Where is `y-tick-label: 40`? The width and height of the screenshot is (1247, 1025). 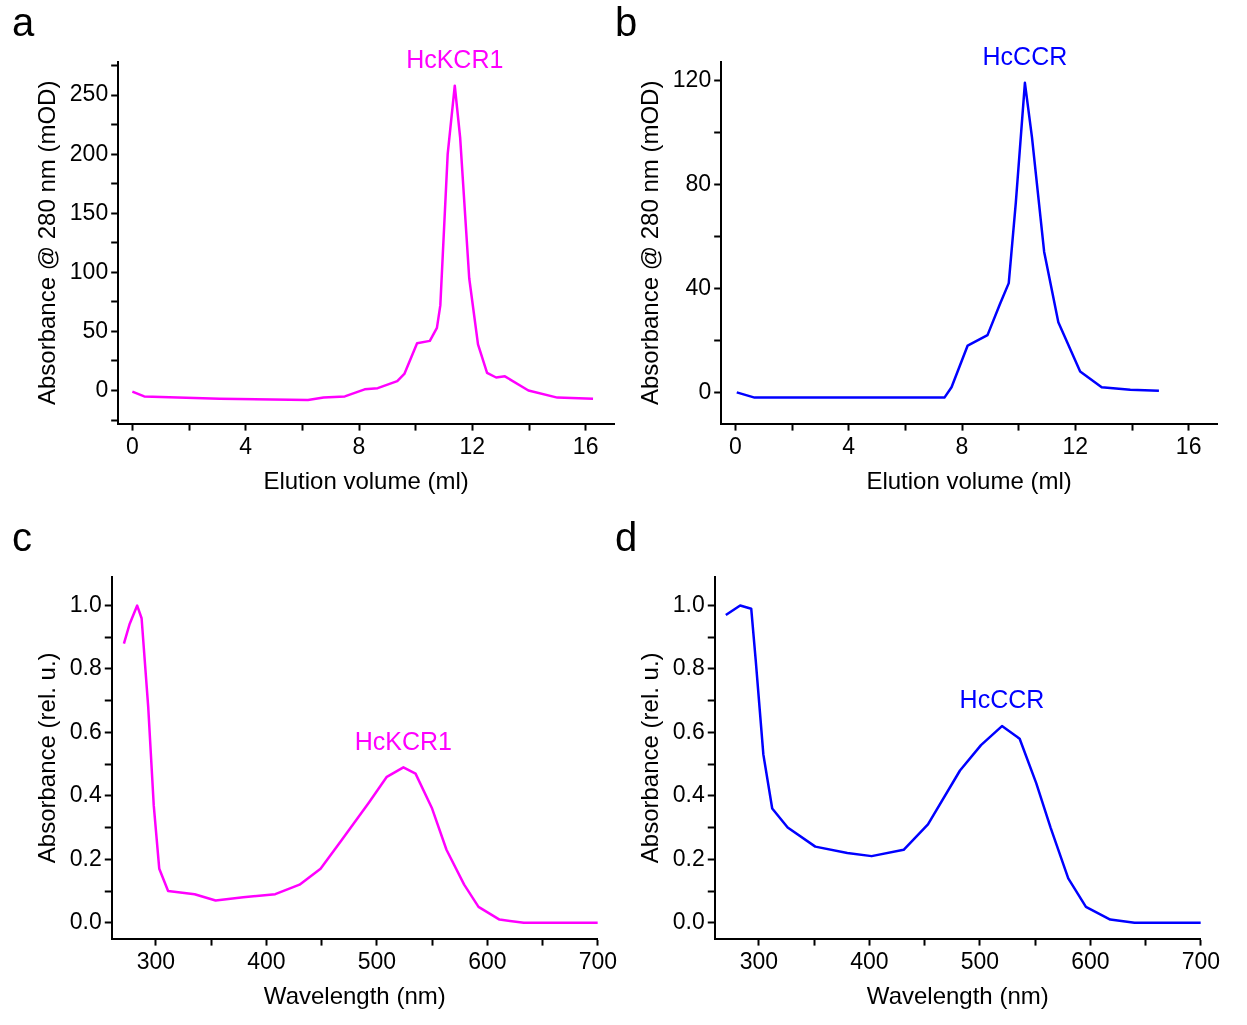 y-tick-label: 40 is located at coordinates (698, 286).